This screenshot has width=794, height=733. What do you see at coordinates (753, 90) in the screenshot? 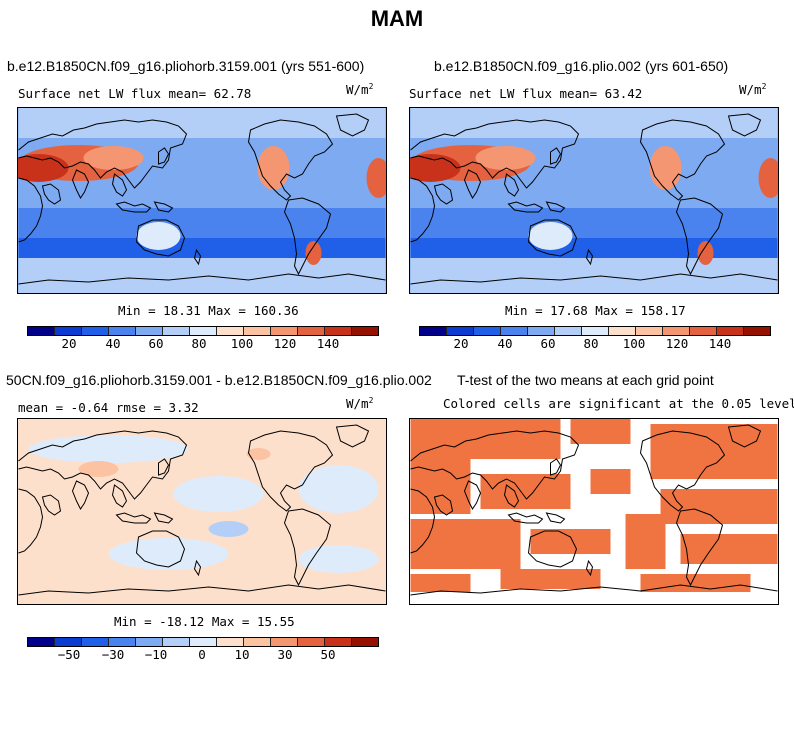
I see `panel-2-units: W/m2` at bounding box center [753, 90].